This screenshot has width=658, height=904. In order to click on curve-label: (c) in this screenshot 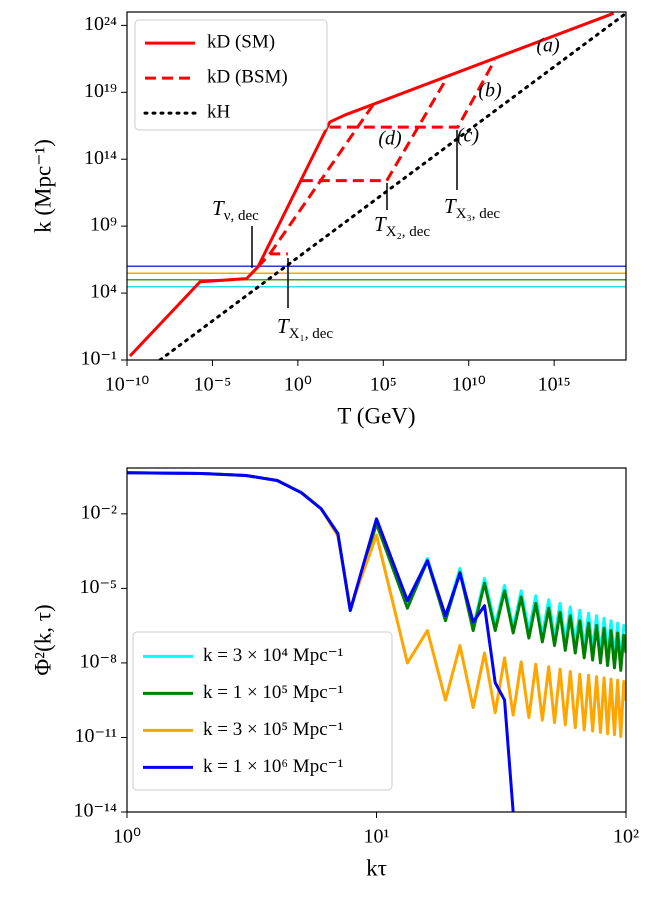, I will do `click(468, 136)`.